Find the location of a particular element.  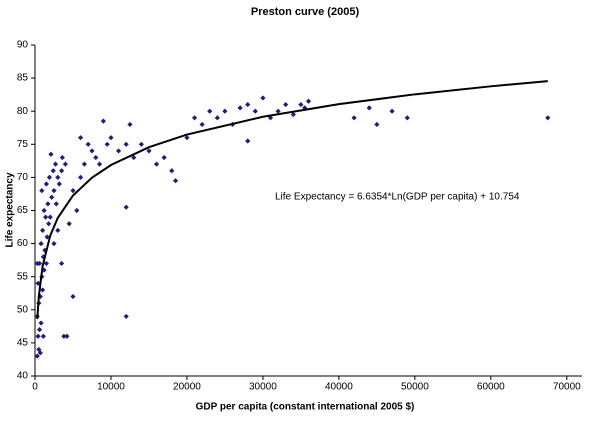

y-tick-label: 50 is located at coordinates (23, 309).